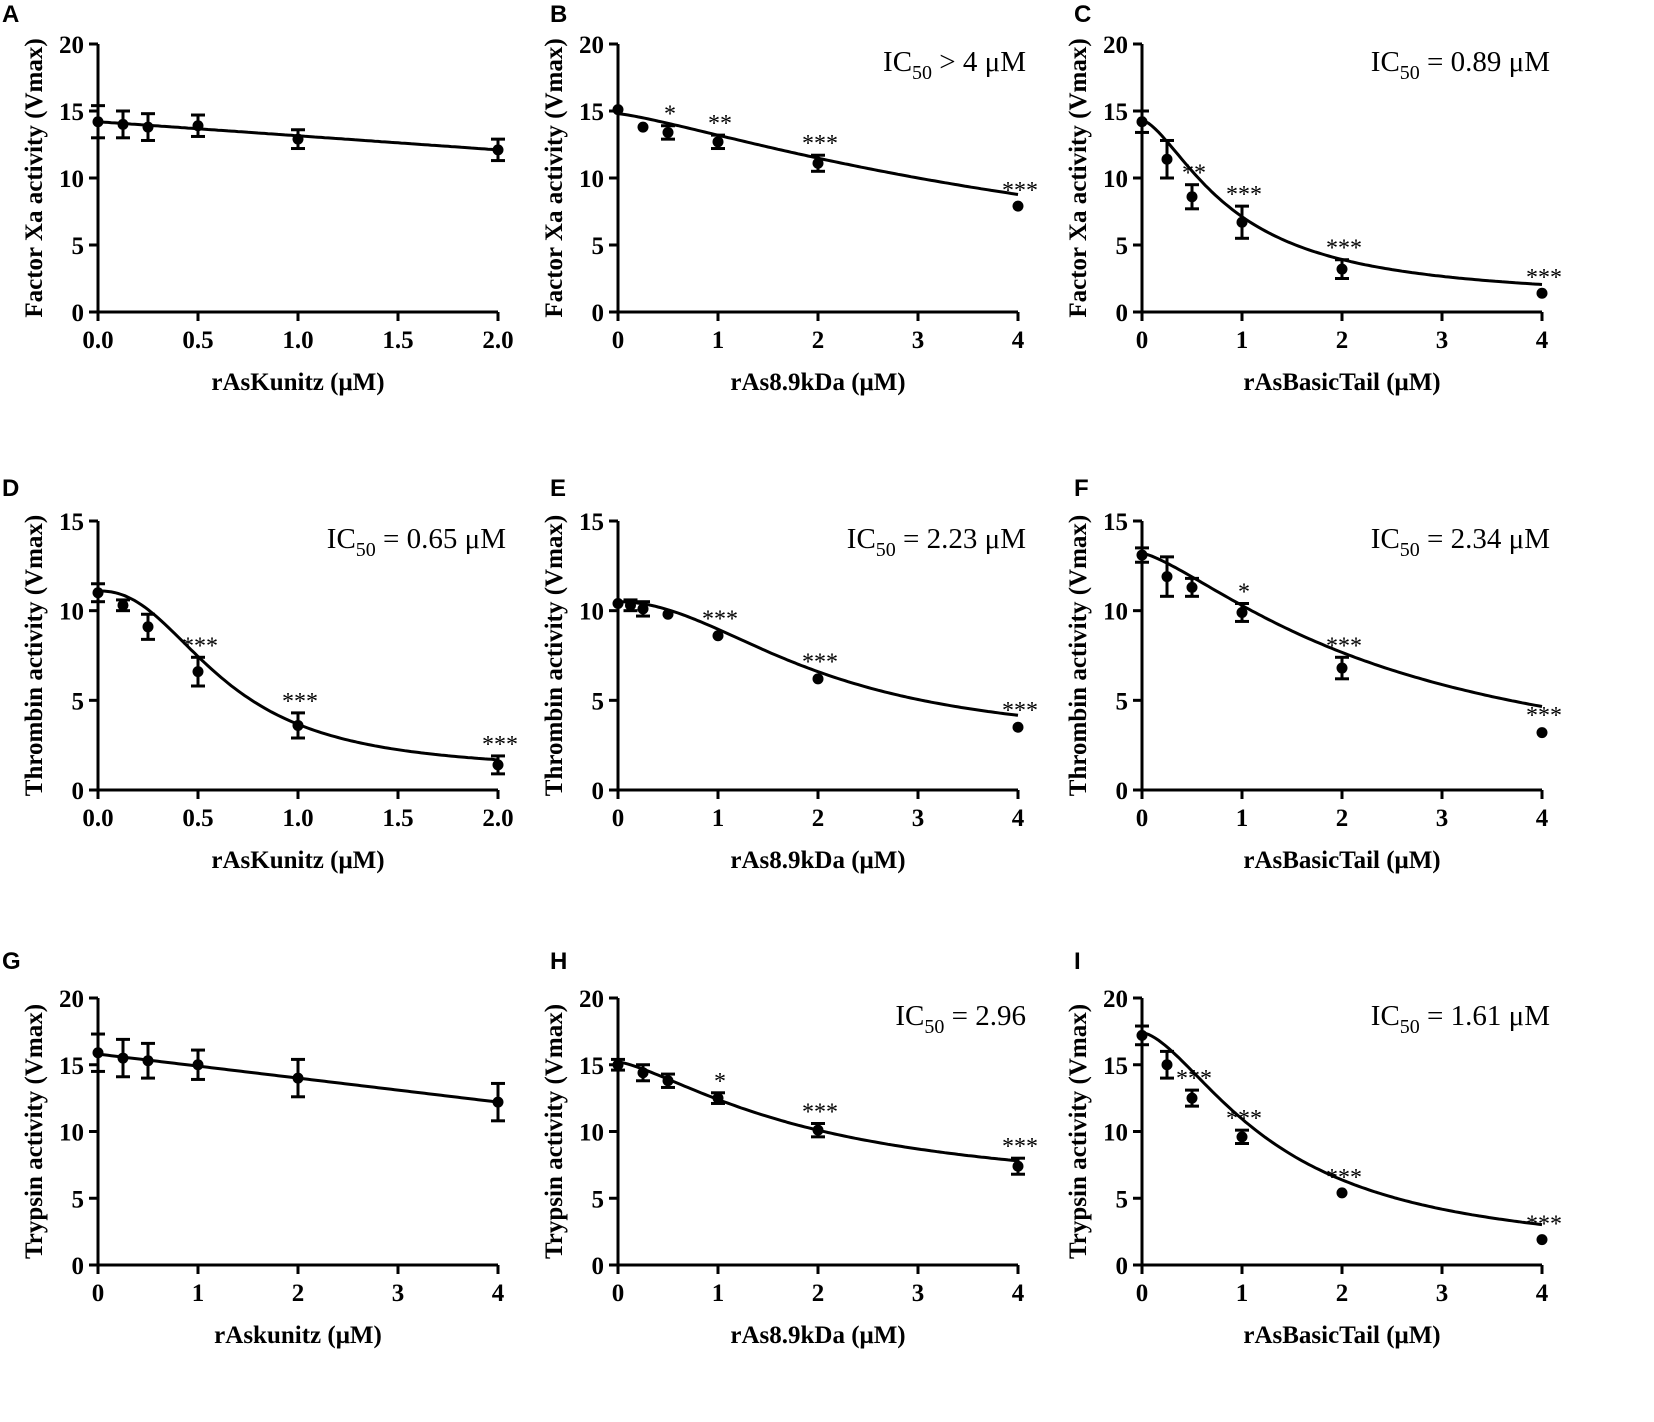 The height and width of the screenshot is (1422, 1654). What do you see at coordinates (1341, 382) in the screenshot?
I see `x-axis-title: rAsBasicTail (μM)` at bounding box center [1341, 382].